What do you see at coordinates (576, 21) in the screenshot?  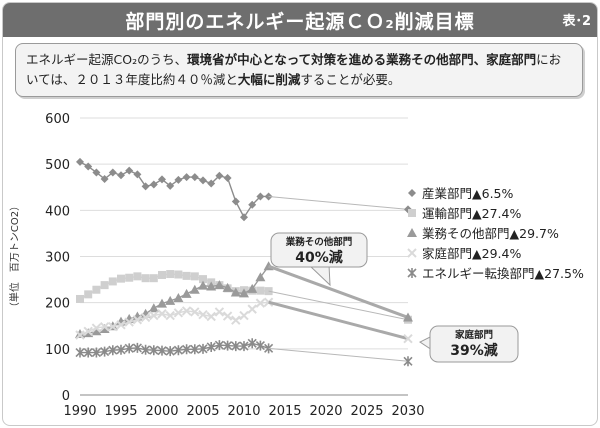 I see `figure-tag: 表･2` at bounding box center [576, 21].